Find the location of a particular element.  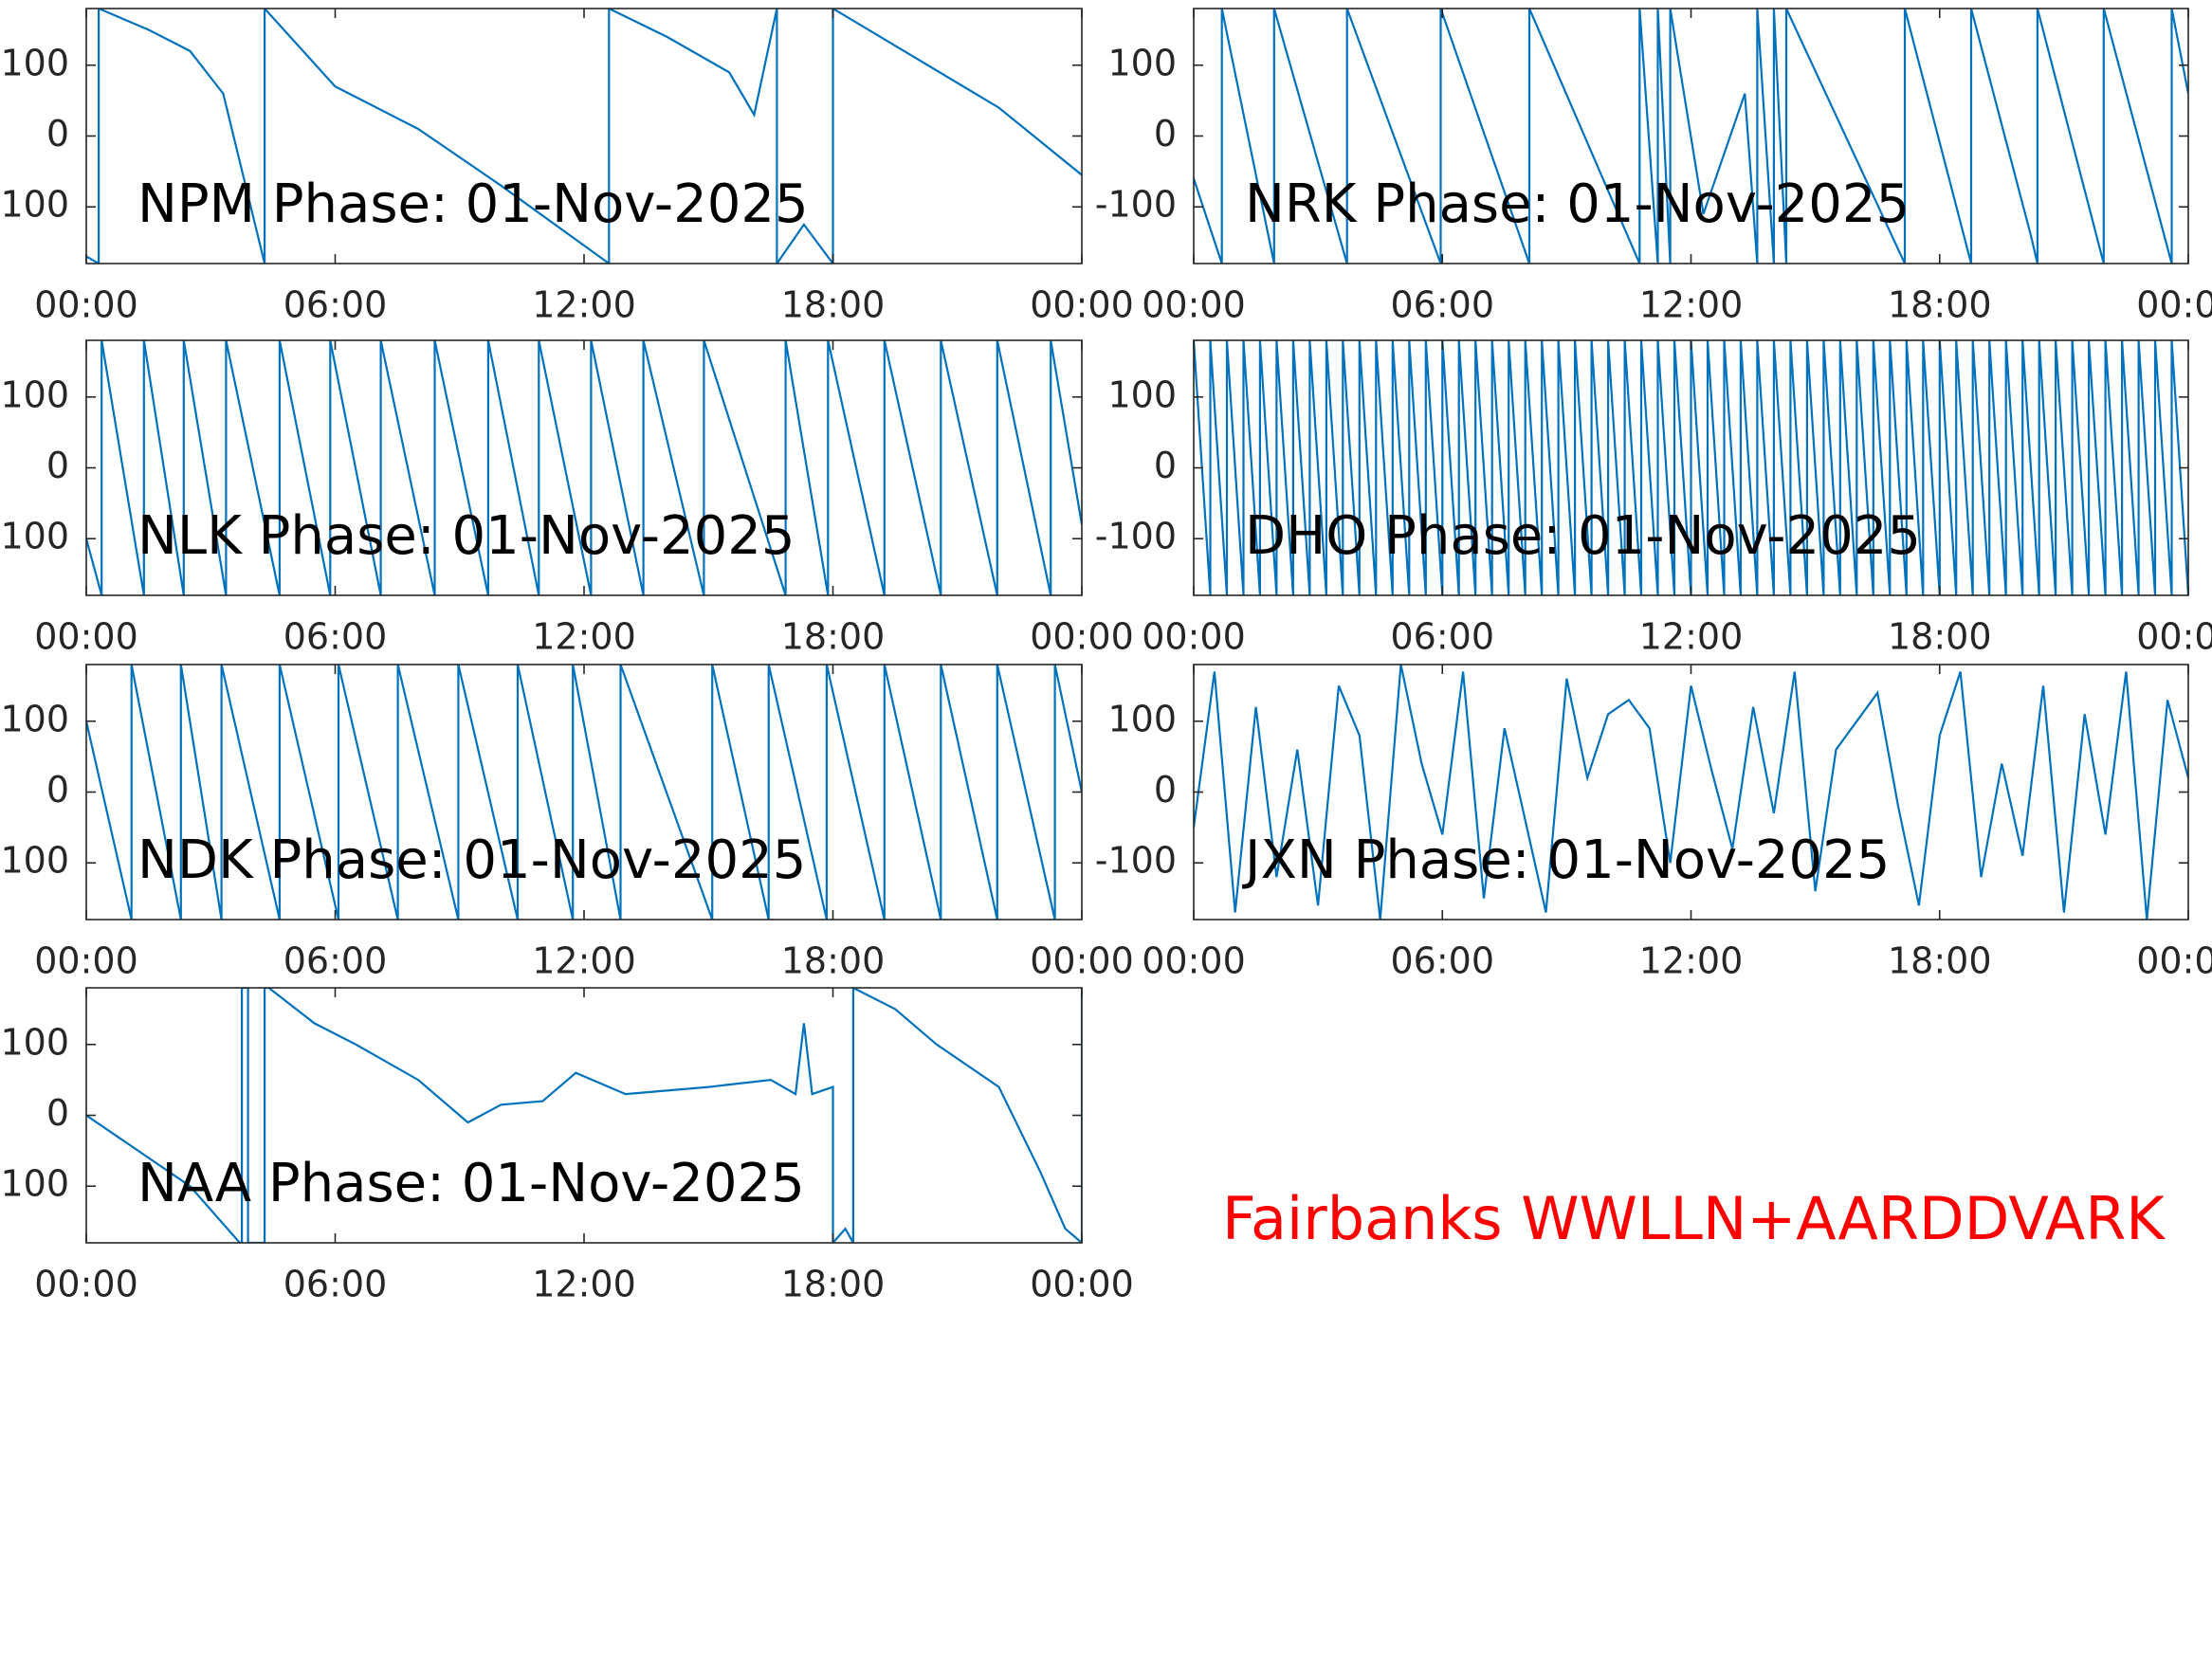

chart-title: JXN Phase: 01-Nov-2025 is located at coordinates (1566, 860).